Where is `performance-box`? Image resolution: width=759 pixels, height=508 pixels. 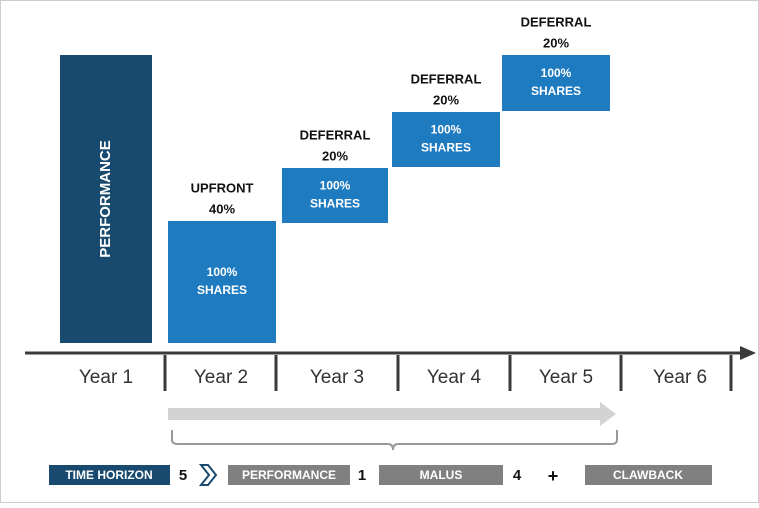
performance-box is located at coordinates (289, 475).